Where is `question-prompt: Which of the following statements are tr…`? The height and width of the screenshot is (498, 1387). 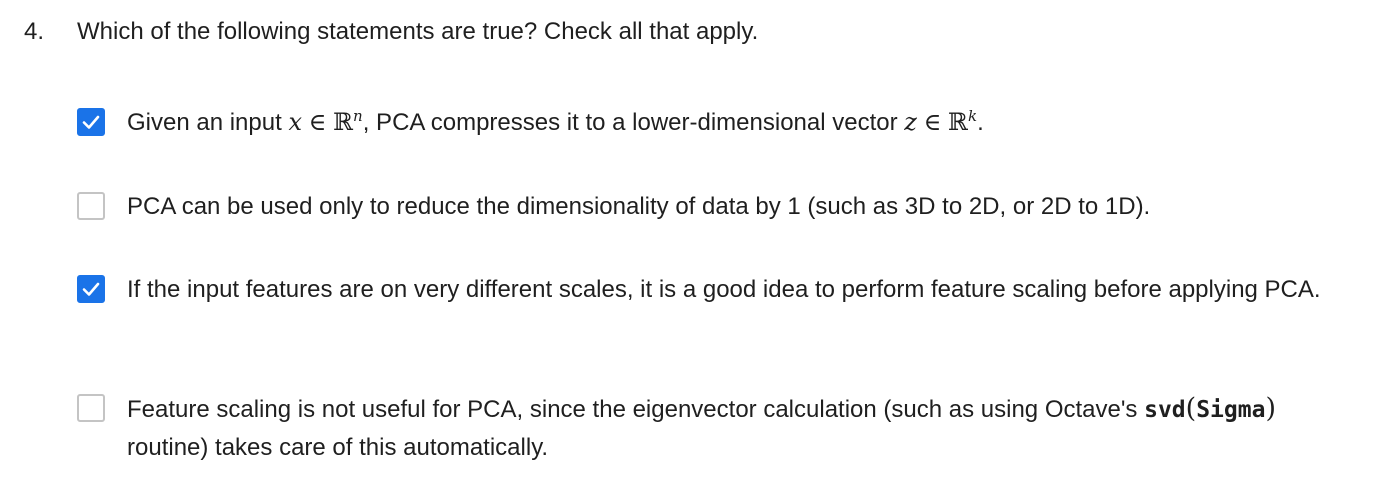
question-prompt: Which of the following statements are tr… is located at coordinates (418, 31).